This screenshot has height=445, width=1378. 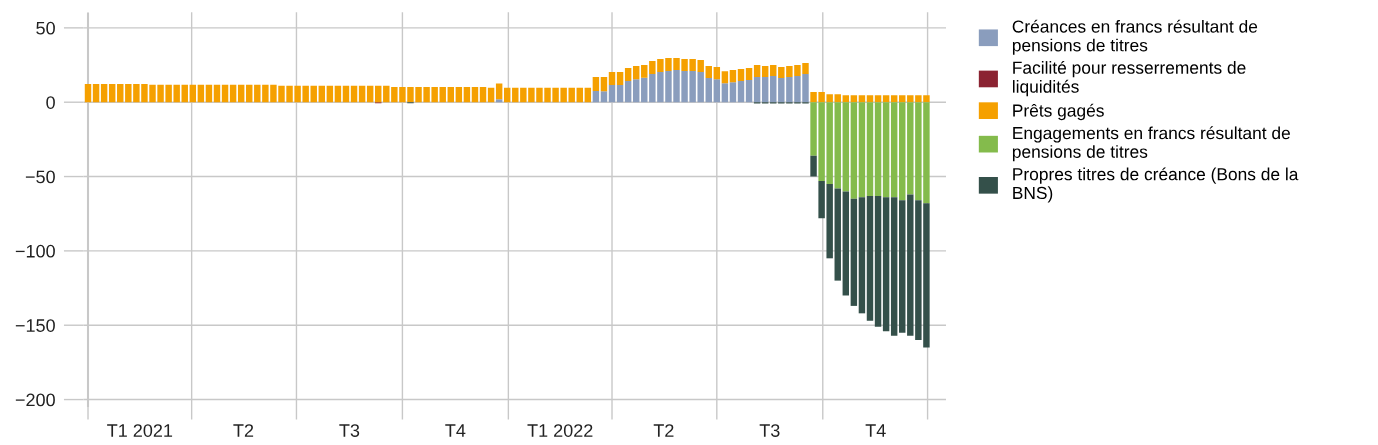 I want to click on y-tick-label: −50, so click(x=40, y=177).